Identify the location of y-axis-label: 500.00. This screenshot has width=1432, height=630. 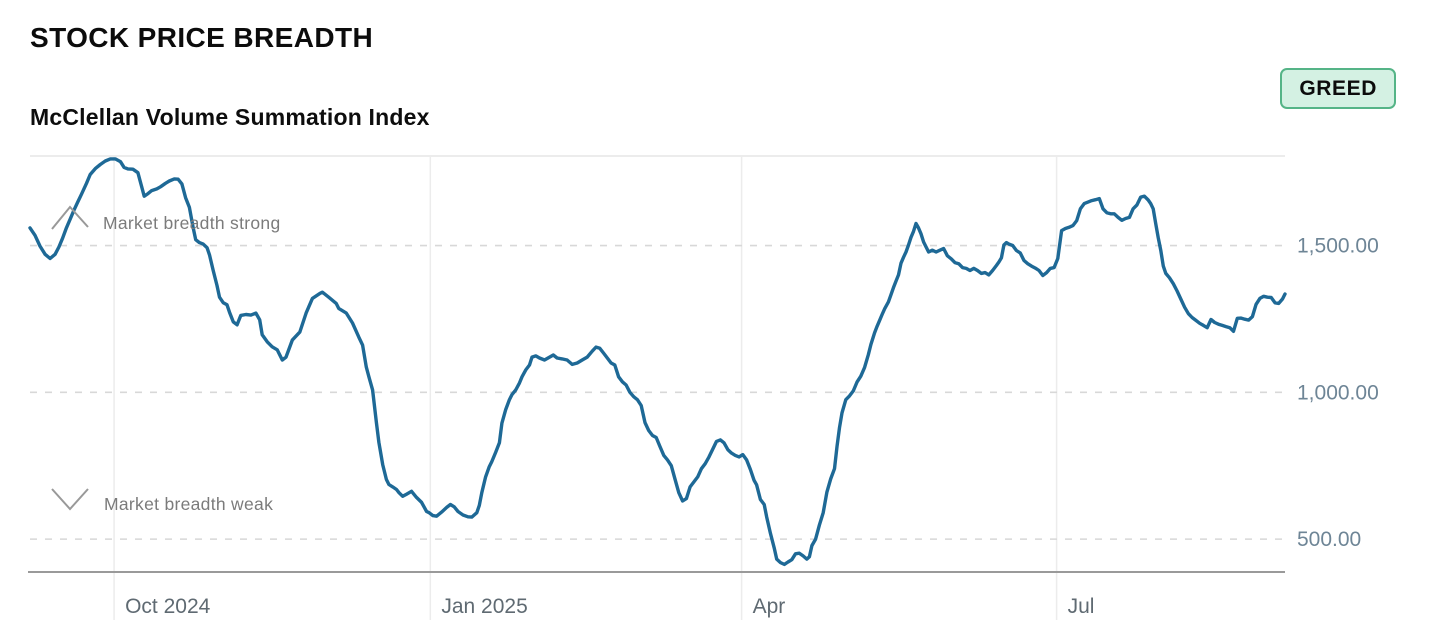
(1329, 539).